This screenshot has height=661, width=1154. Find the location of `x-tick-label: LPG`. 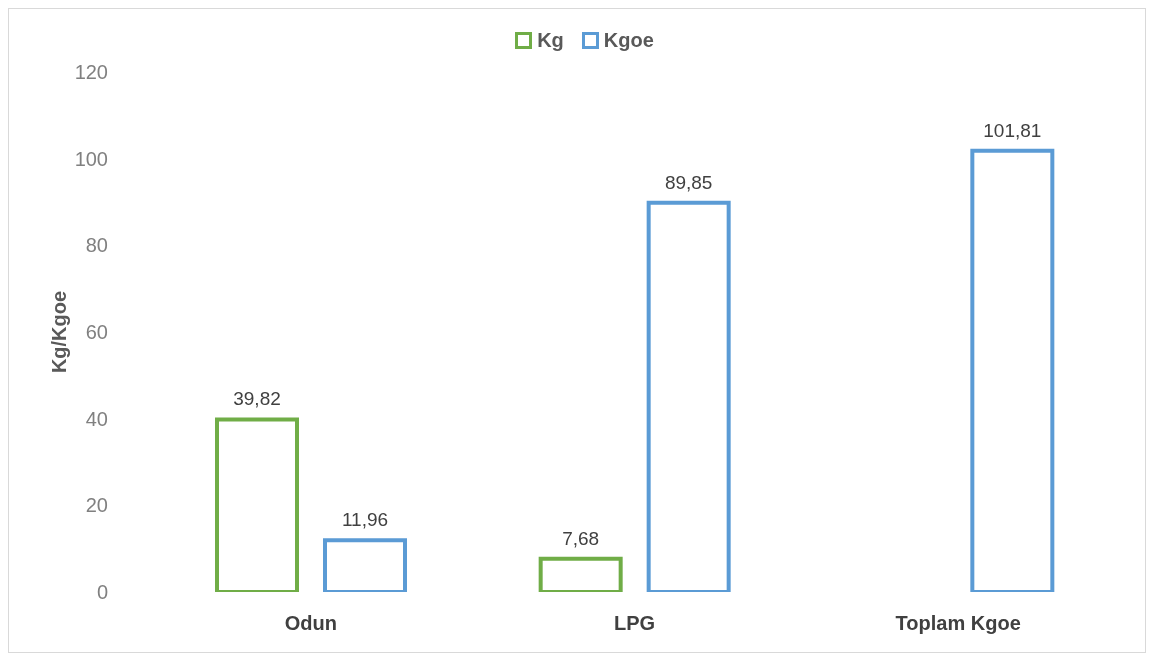

x-tick-label: LPG is located at coordinates (634, 623).